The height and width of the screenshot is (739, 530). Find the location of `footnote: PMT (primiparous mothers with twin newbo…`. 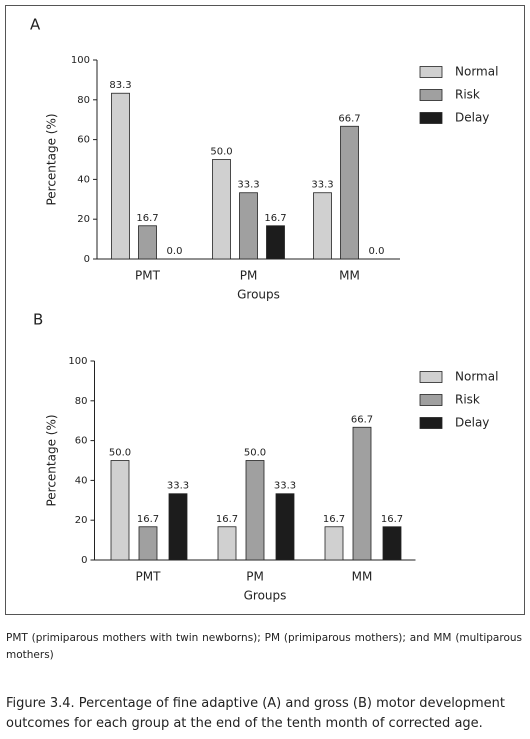

footnote: PMT (primiparous mothers with twin newbo… is located at coordinates (264, 646).